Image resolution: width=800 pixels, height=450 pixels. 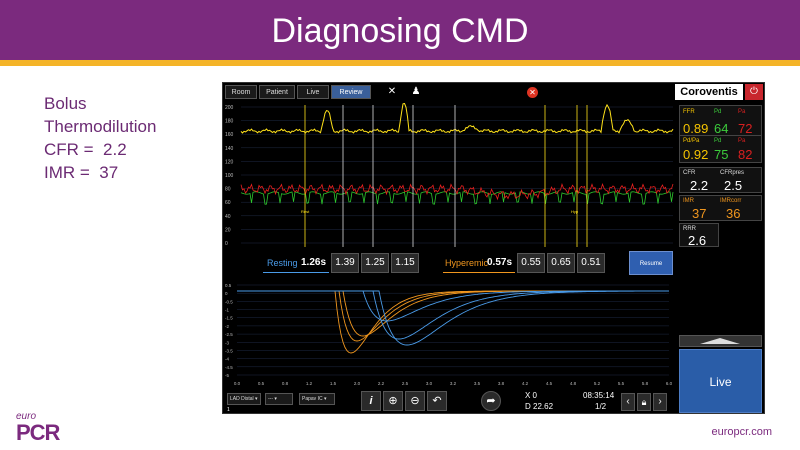 I want to click on tab-room: Room, so click(x=241, y=92).